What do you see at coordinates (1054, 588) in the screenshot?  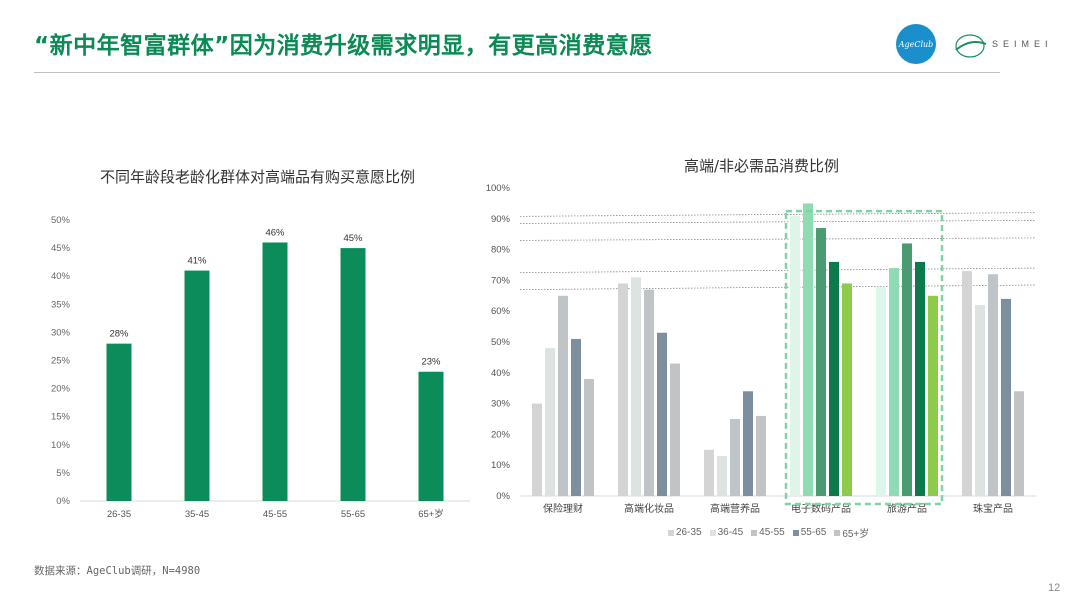 I see `page-number: 12` at bounding box center [1054, 588].